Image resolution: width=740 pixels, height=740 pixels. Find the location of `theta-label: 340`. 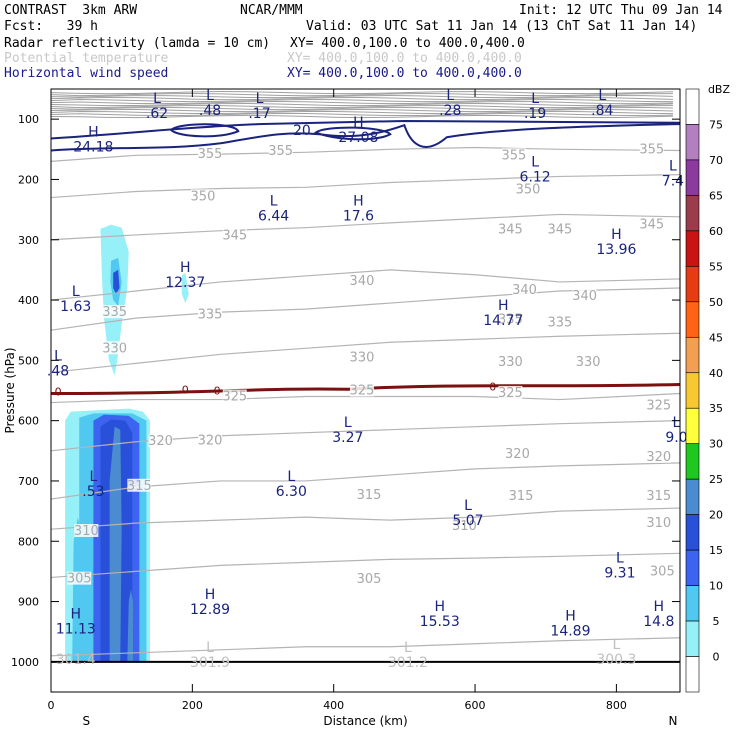

theta-label: 340 is located at coordinates (362, 281).